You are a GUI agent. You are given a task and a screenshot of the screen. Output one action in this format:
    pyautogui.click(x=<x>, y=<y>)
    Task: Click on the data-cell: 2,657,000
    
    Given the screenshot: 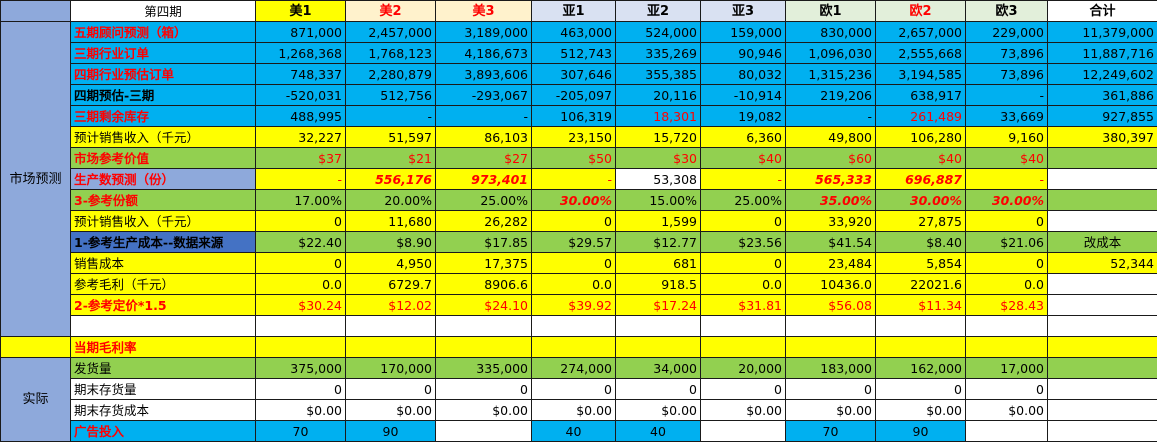 What is the action you would take?
    pyautogui.click(x=920, y=32)
    